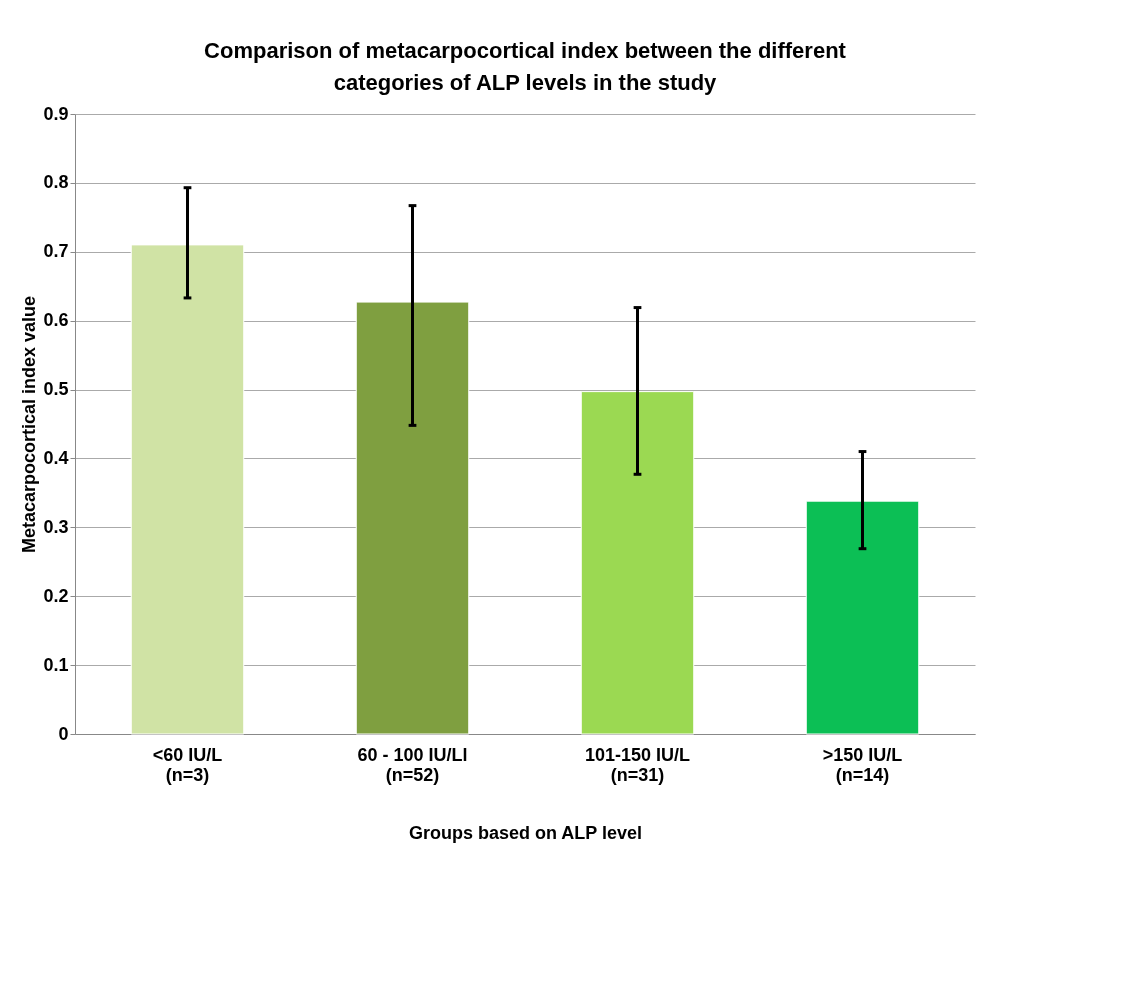  What do you see at coordinates (637, 764) in the screenshot?
I see `x-tick-label: 101-150 IU/L (n=31)` at bounding box center [637, 764].